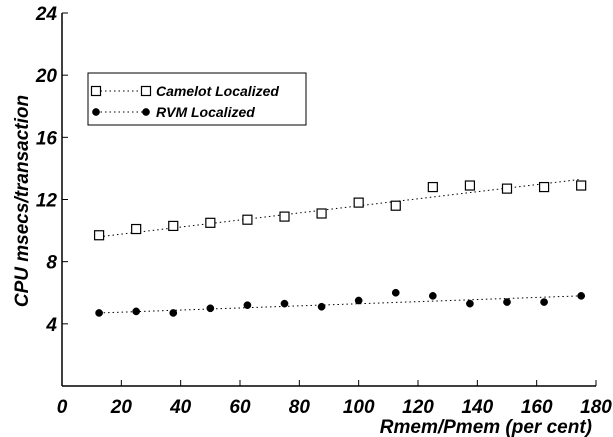 Image resolution: width=613 pixels, height=437 pixels. Describe the element at coordinates (486, 427) in the screenshot. I see `x-axis-title: Rmem/Pmem (per cent)` at that location.